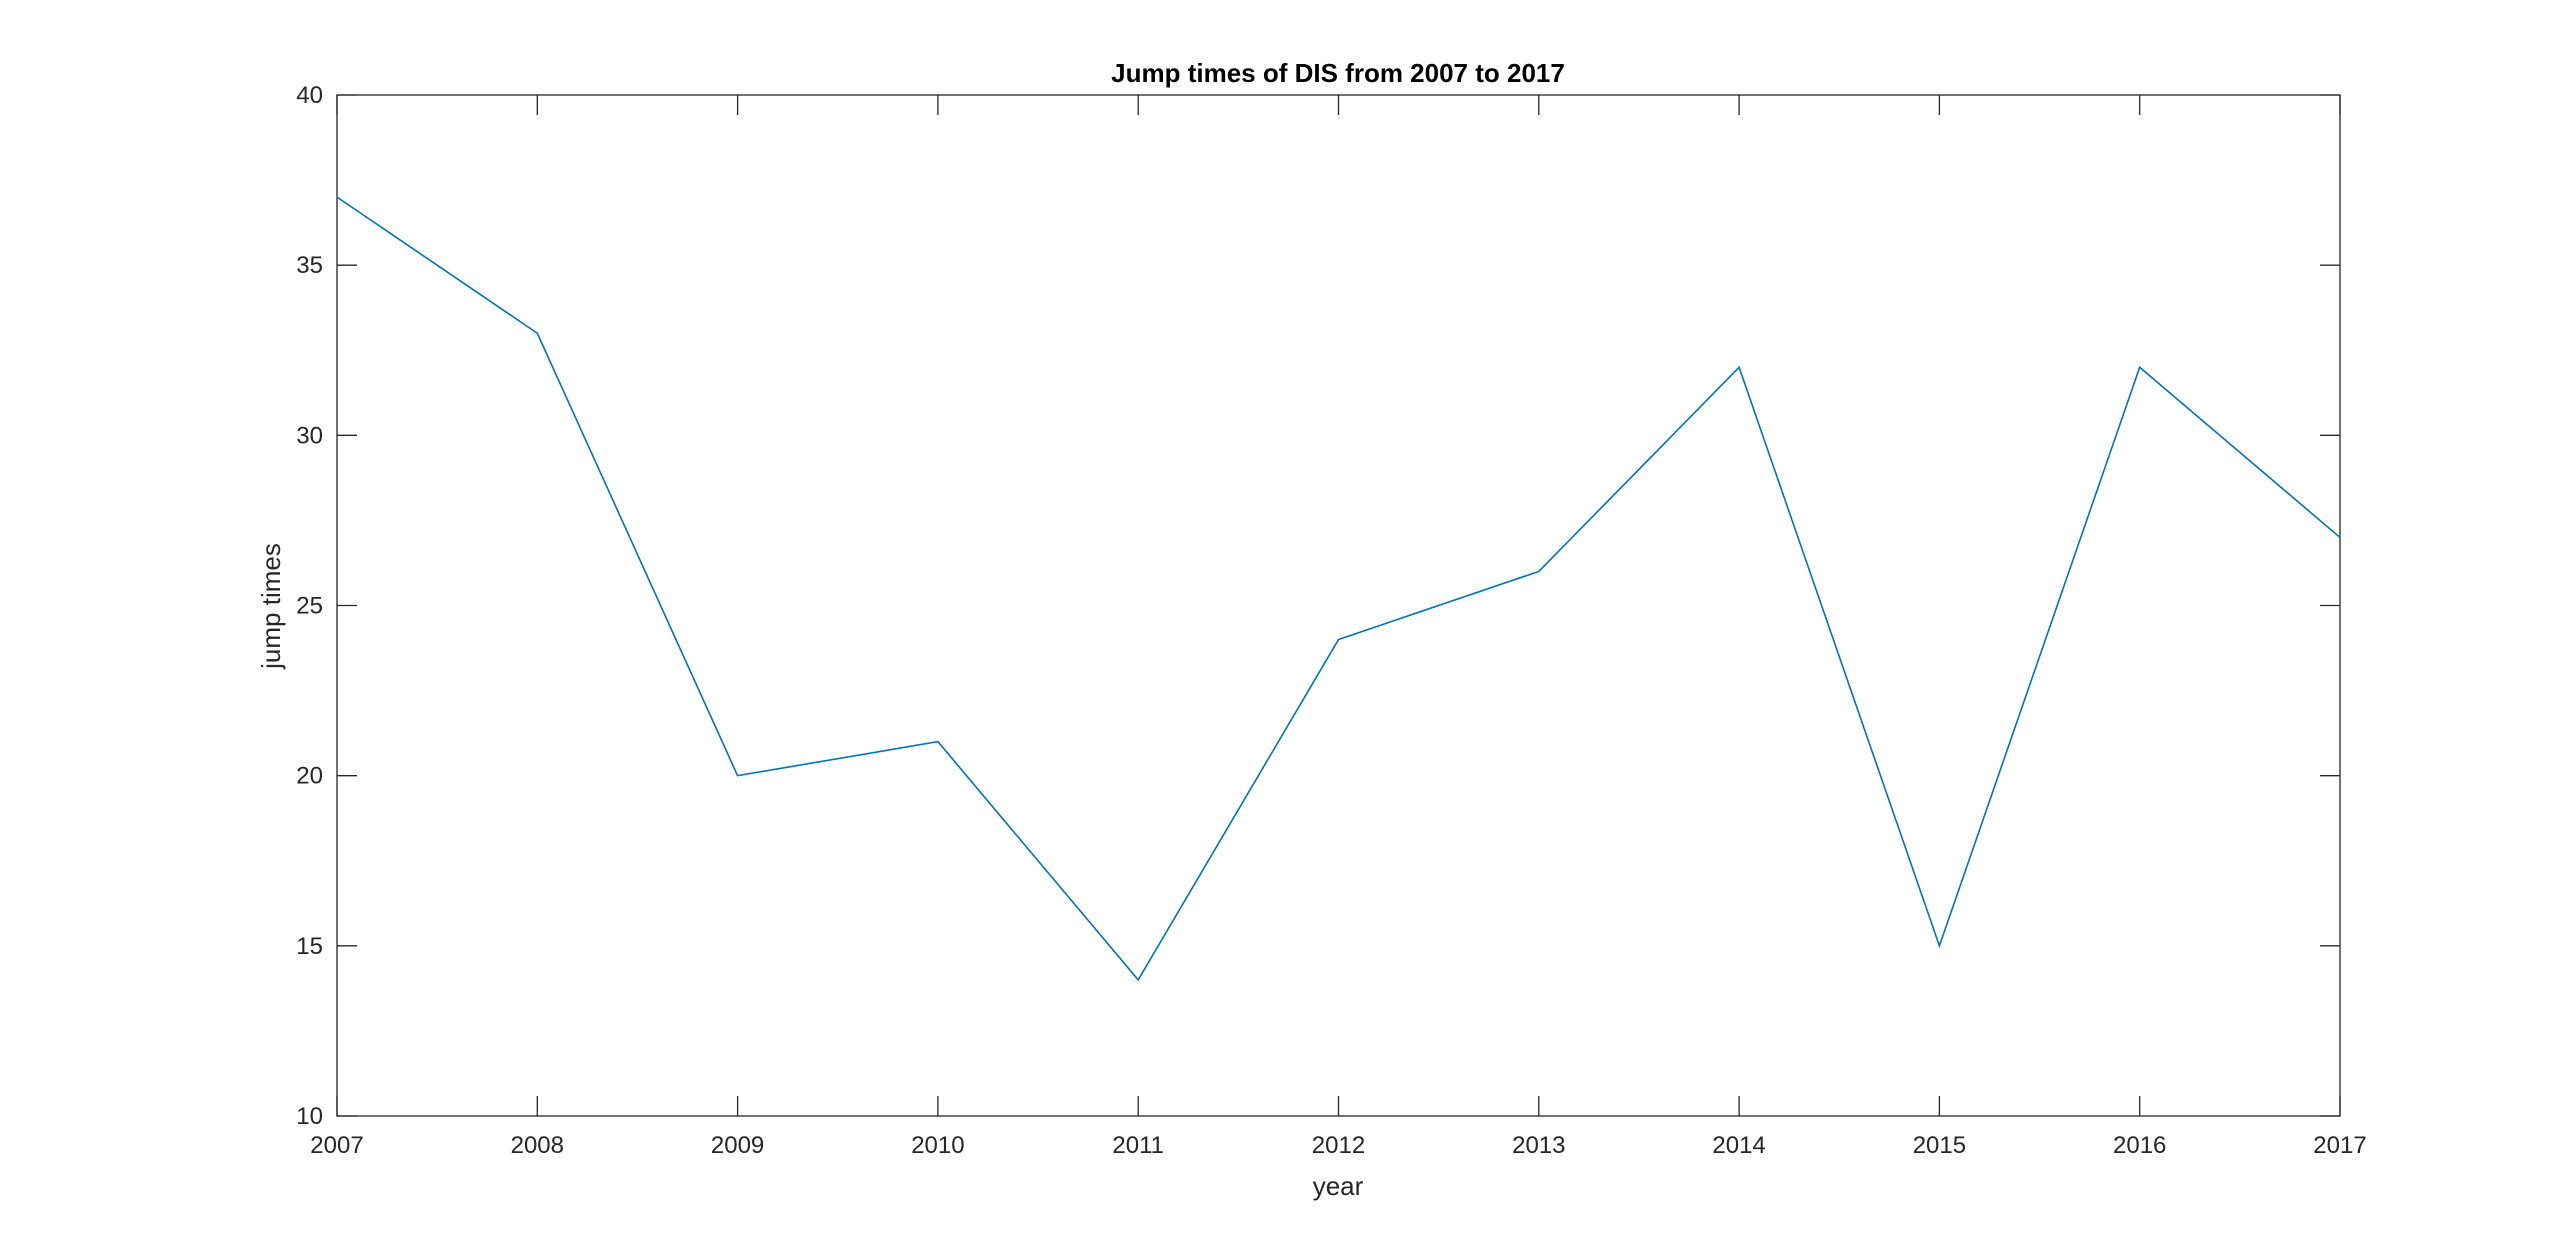 The width and height of the screenshot is (2560, 1240). I want to click on x-tick-label: 2014, so click(1738, 1145).